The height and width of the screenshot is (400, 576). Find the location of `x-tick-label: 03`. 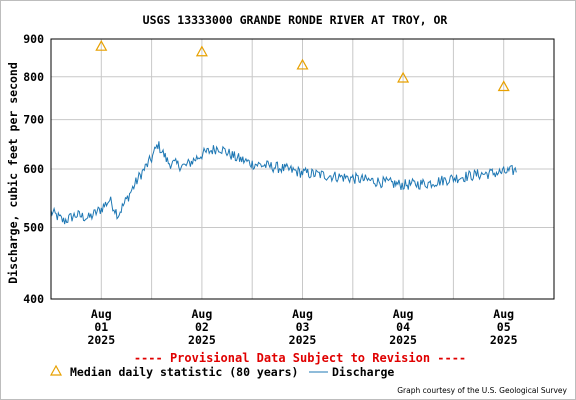

x-tick-label: 03 is located at coordinates (303, 327).